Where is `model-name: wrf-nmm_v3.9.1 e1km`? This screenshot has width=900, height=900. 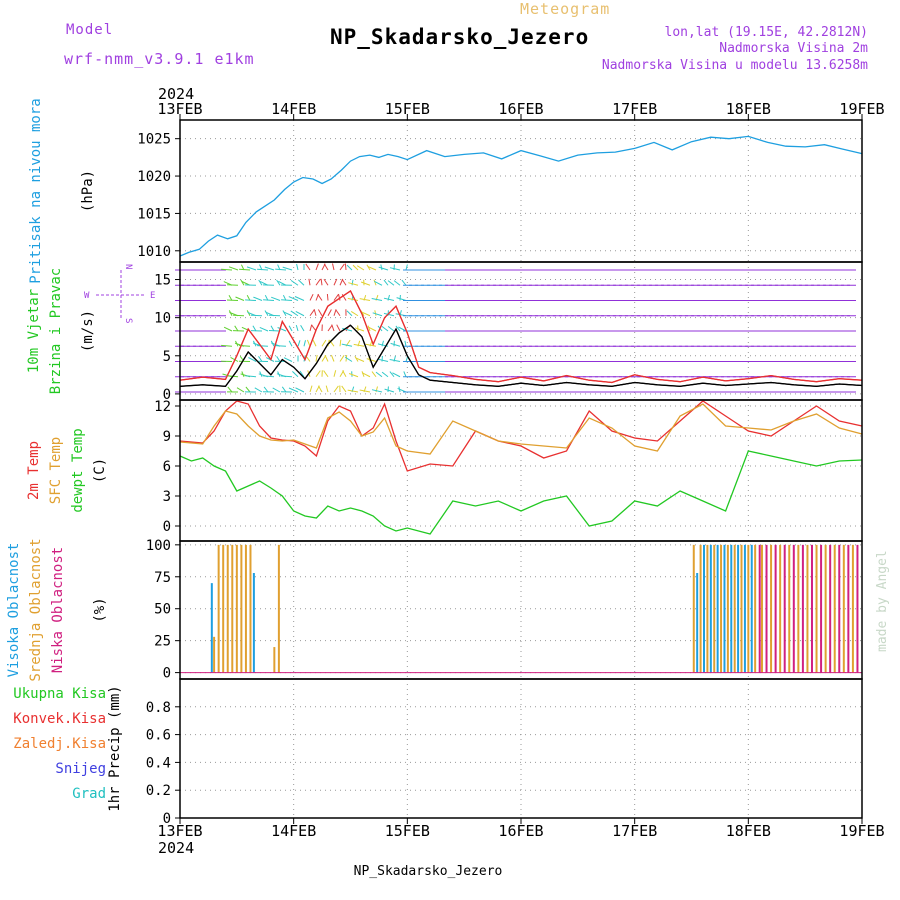 model-name: wrf-nmm_v3.9.1 e1km is located at coordinates (159, 59).